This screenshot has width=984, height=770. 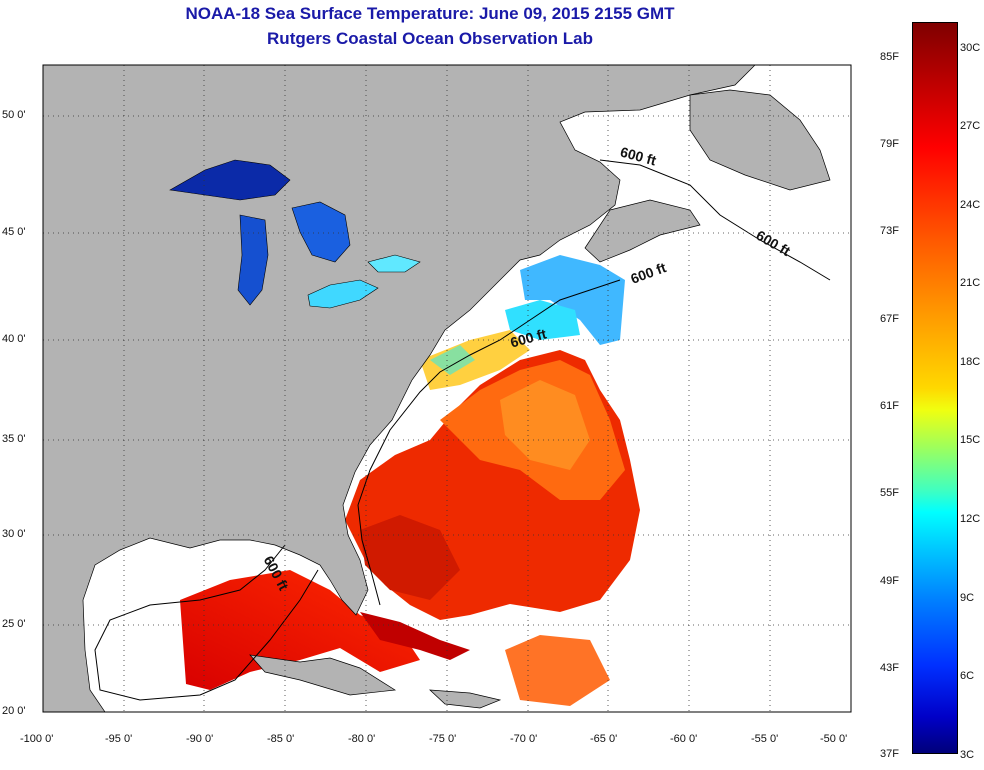 What do you see at coordinates (765, 739) in the screenshot?
I see `x-tick-label: -55 0'` at bounding box center [765, 739].